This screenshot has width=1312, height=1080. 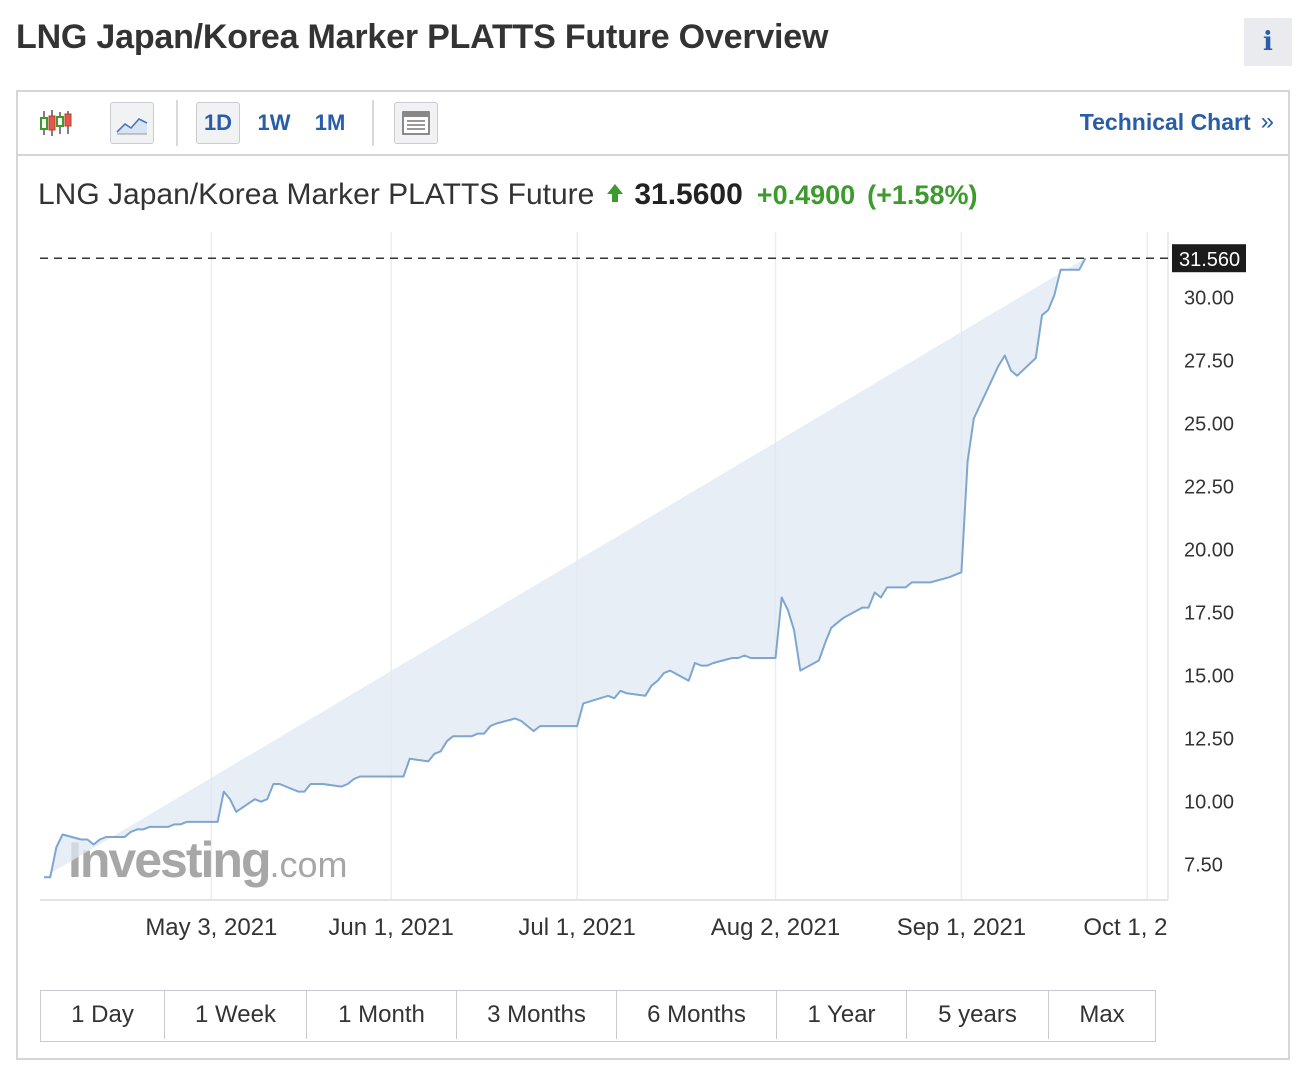 I want to click on range-1-month-button: 1 Month, so click(x=382, y=1015).